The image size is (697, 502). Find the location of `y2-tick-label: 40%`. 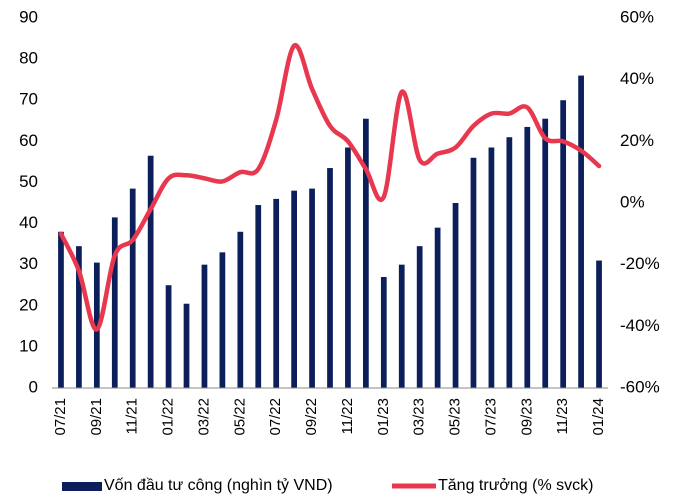

y2-tick-label: 40% is located at coordinates (637, 78).